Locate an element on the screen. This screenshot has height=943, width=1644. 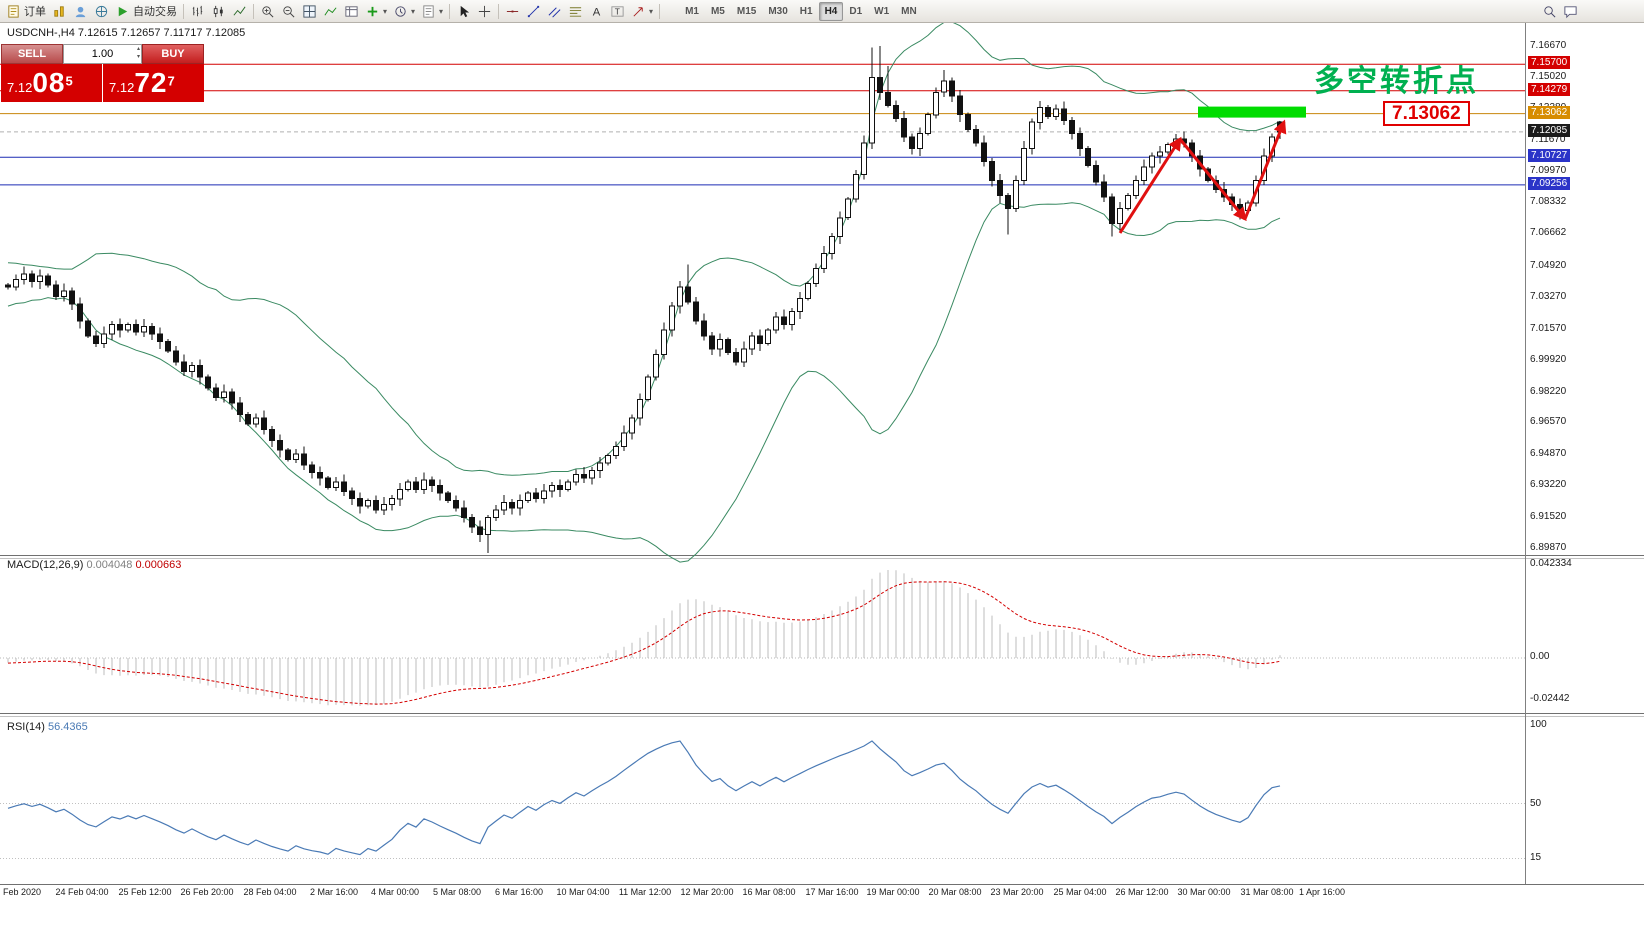
templates-button: ▾ is located at coordinates (432, 11).